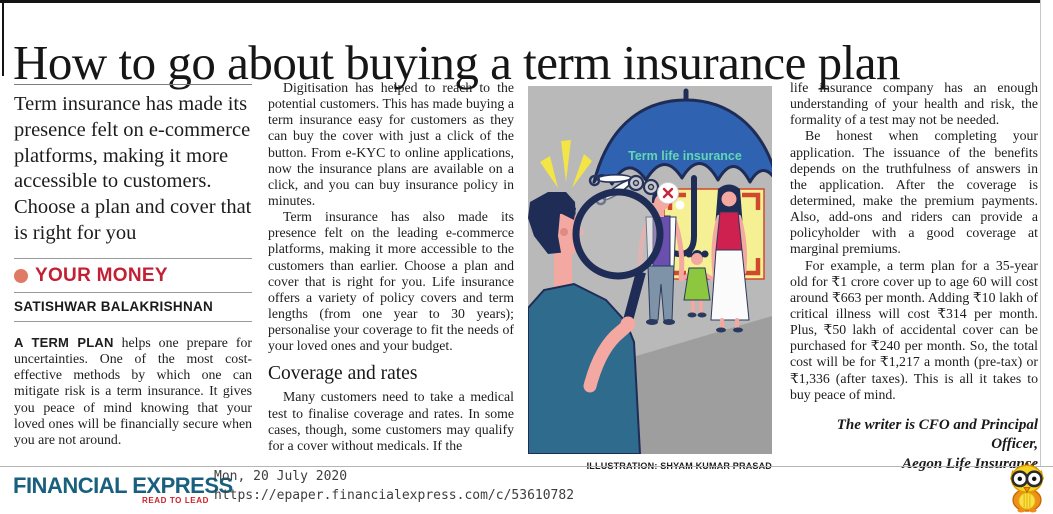  What do you see at coordinates (343, 374) in the screenshot?
I see `crosshead: Coverage and rates` at bounding box center [343, 374].